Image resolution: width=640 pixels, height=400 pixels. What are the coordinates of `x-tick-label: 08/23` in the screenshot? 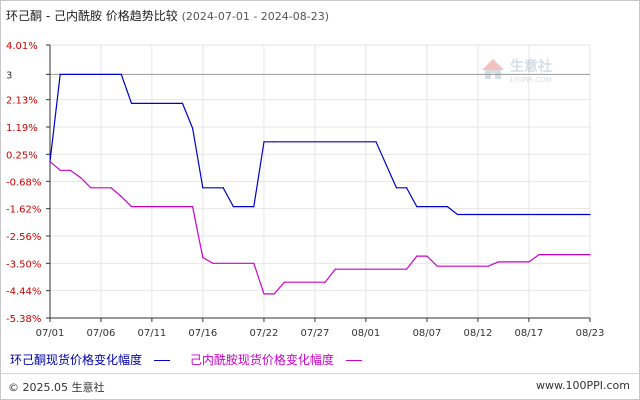 It's located at (590, 333).